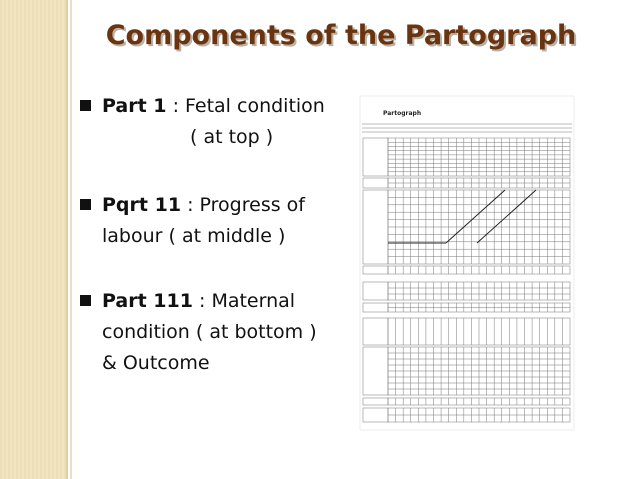 This screenshot has height=479, width=638. What do you see at coordinates (231, 137) in the screenshot?
I see `bullet-text: ( at top )` at bounding box center [231, 137].